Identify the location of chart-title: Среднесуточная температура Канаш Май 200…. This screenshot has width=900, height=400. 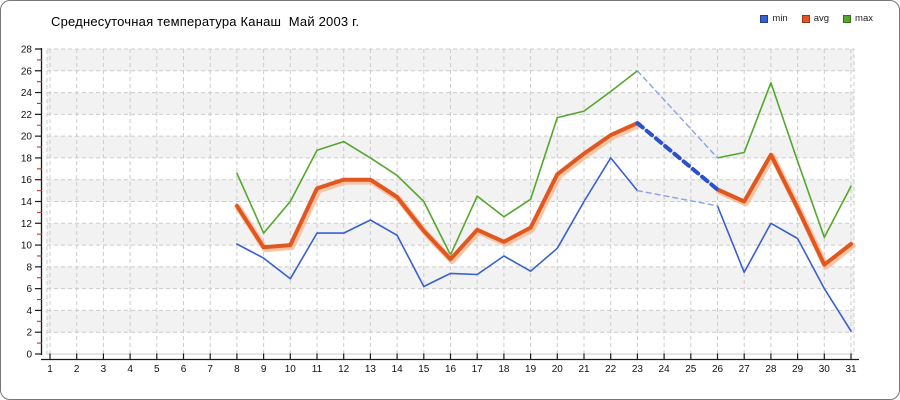
(205, 21).